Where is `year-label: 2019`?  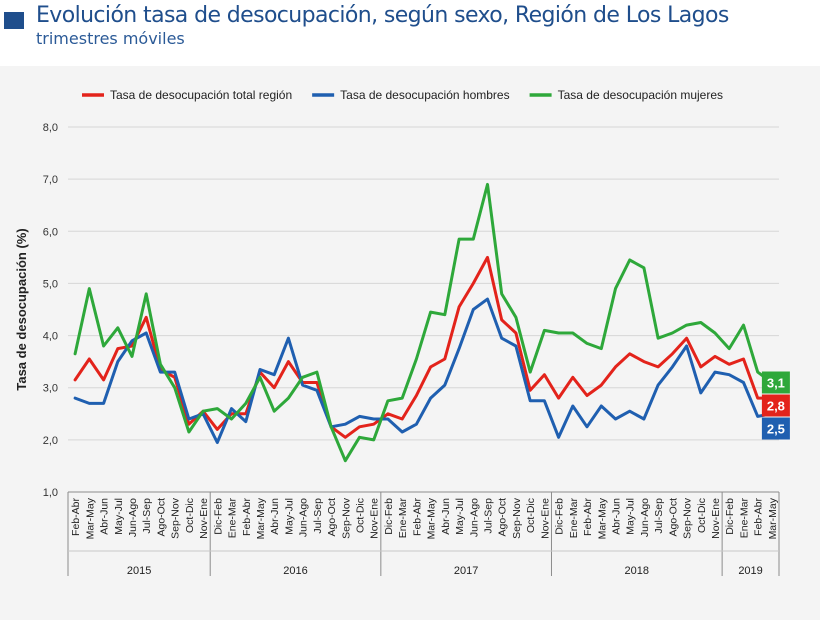 year-label: 2019 is located at coordinates (750, 571).